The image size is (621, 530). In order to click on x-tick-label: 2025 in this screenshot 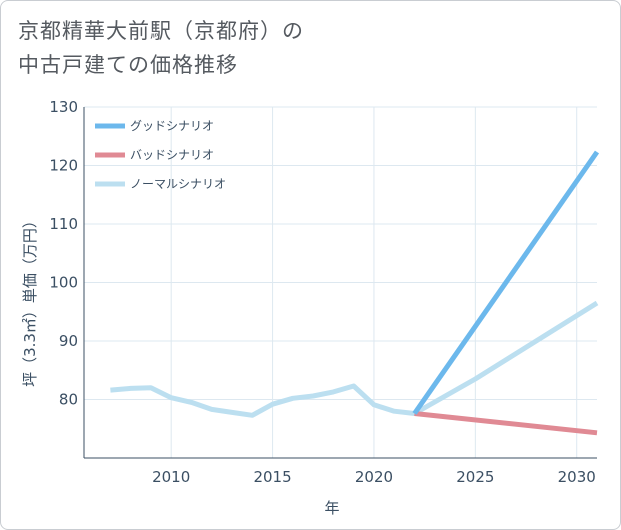, I will do `click(475, 477)`.